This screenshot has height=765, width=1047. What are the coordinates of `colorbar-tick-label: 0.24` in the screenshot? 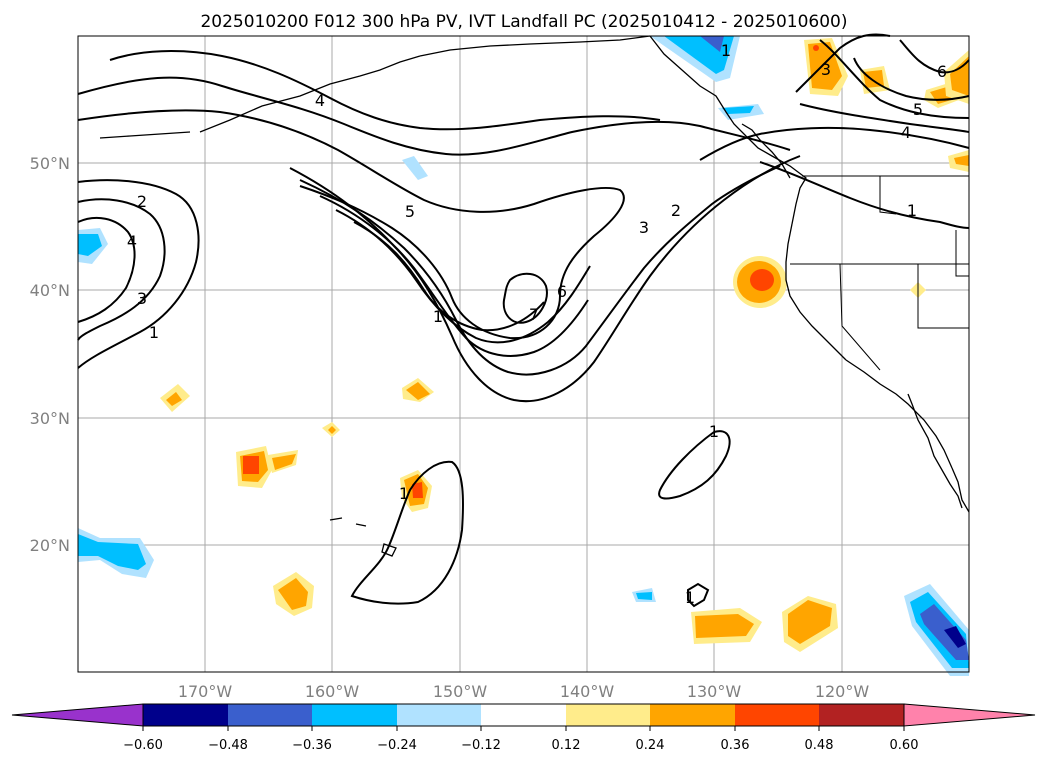 It's located at (650, 745).